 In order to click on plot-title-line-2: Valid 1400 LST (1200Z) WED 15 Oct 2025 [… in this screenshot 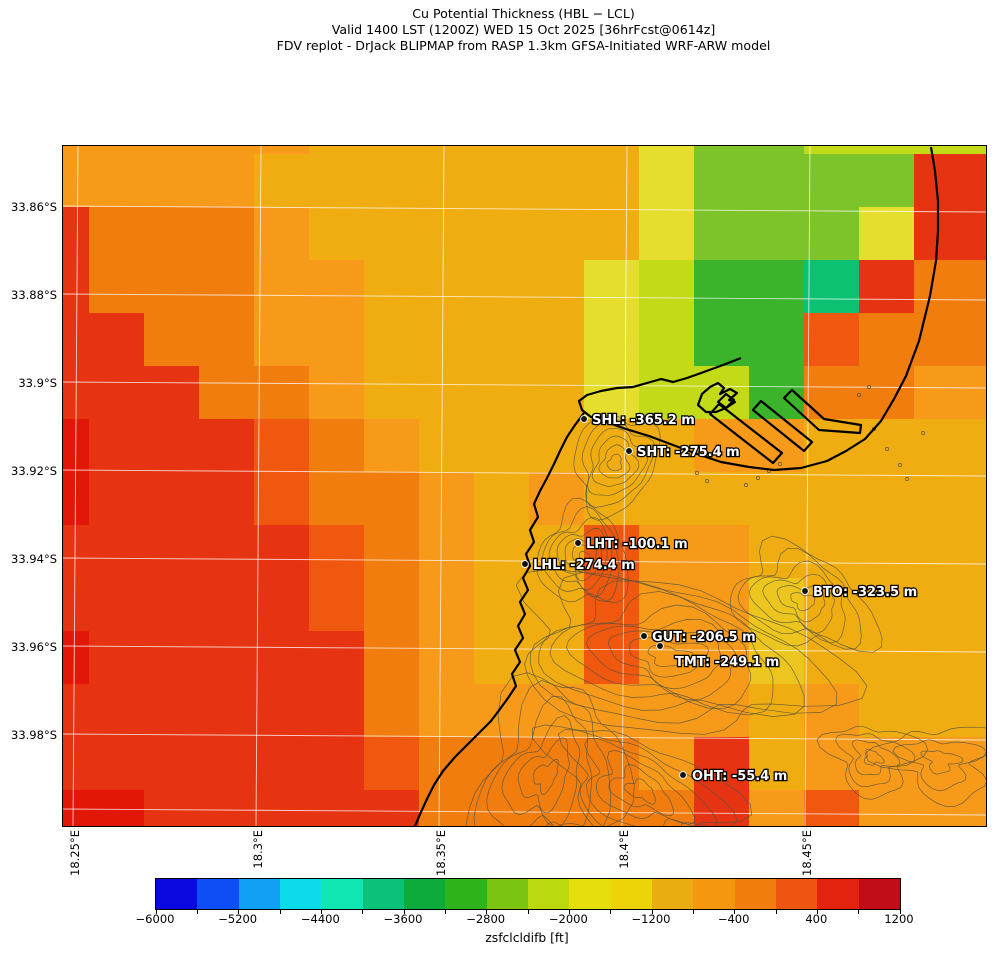, I will do `click(523, 29)`.